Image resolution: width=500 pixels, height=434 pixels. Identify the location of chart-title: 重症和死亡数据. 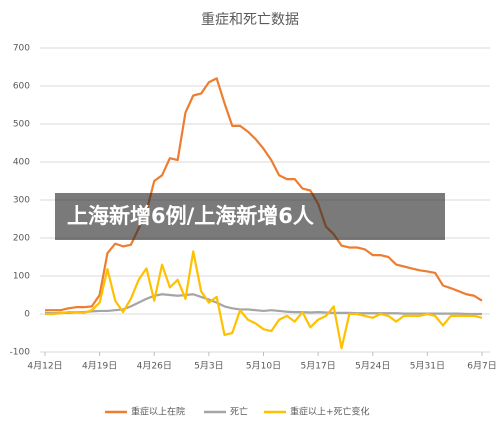
(250, 20).